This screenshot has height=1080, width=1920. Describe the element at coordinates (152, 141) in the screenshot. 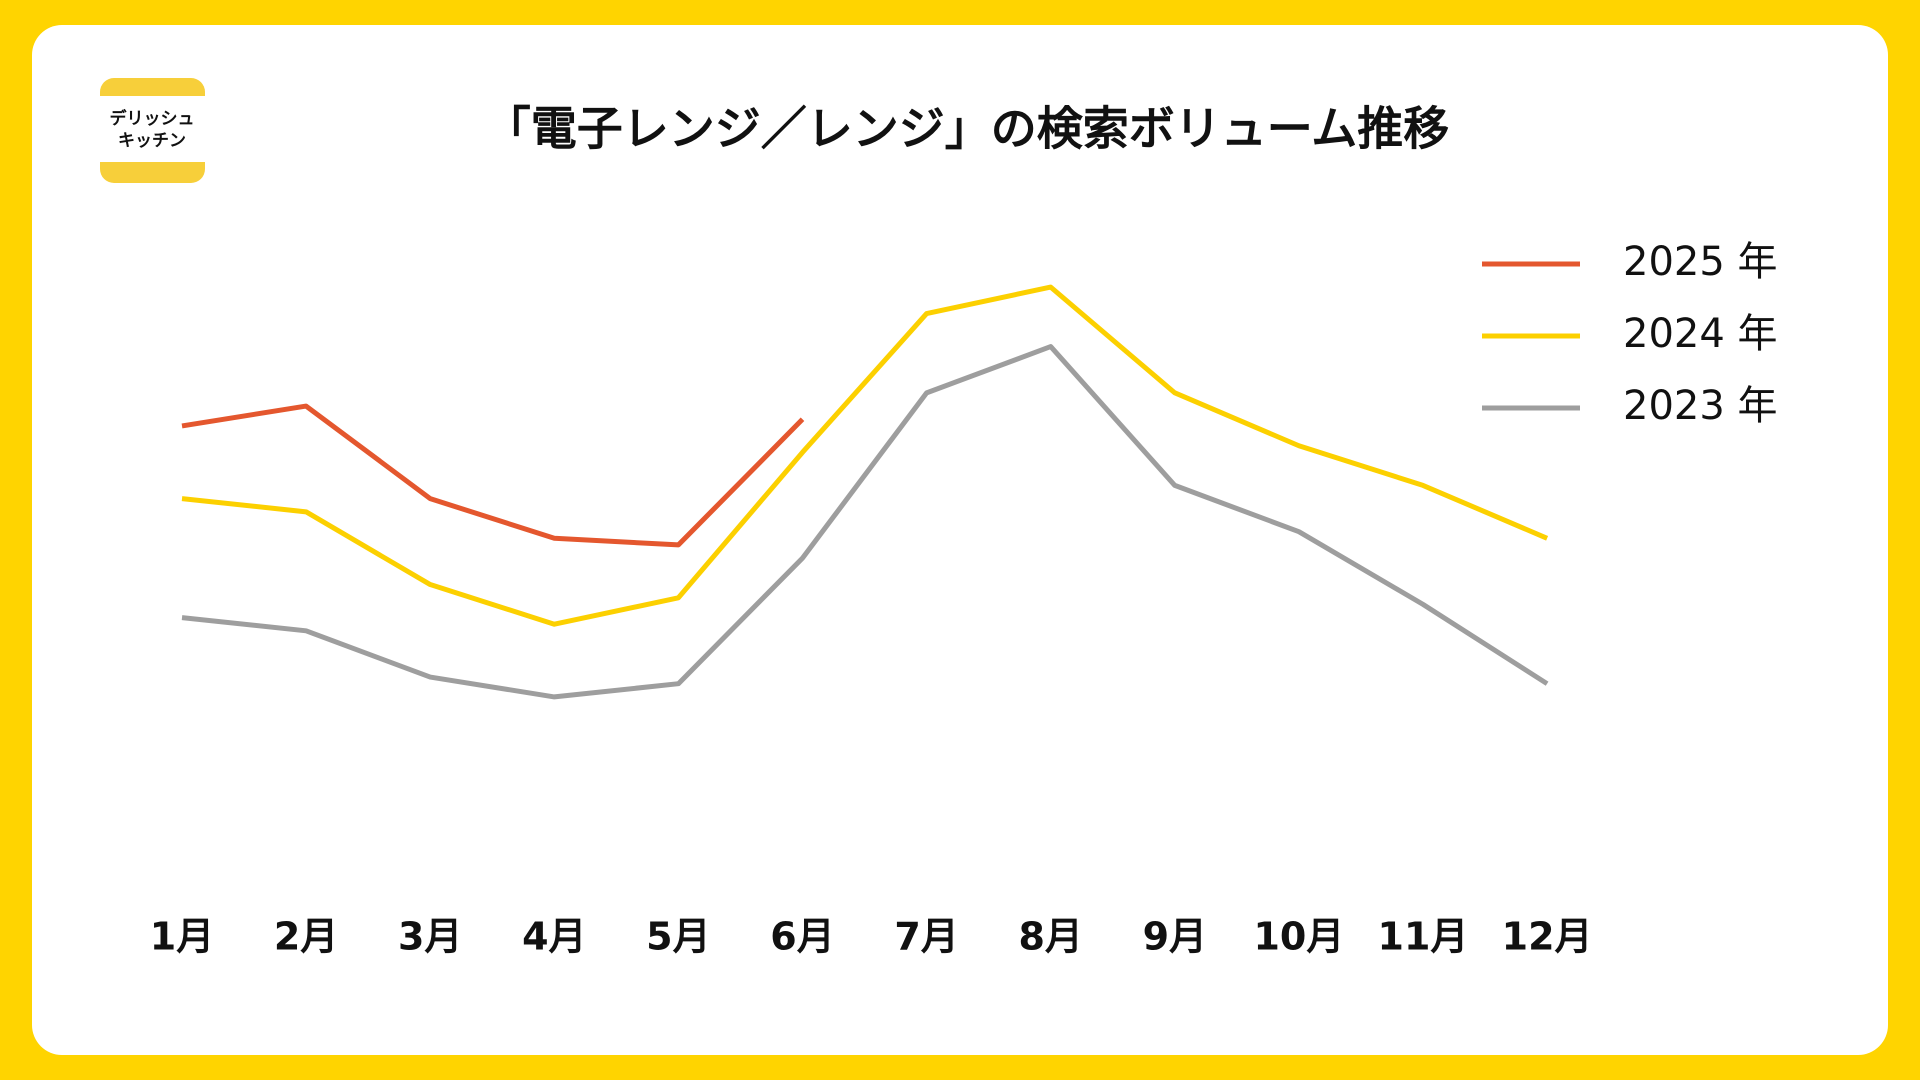

I see `logo-text: キッチン` at that location.